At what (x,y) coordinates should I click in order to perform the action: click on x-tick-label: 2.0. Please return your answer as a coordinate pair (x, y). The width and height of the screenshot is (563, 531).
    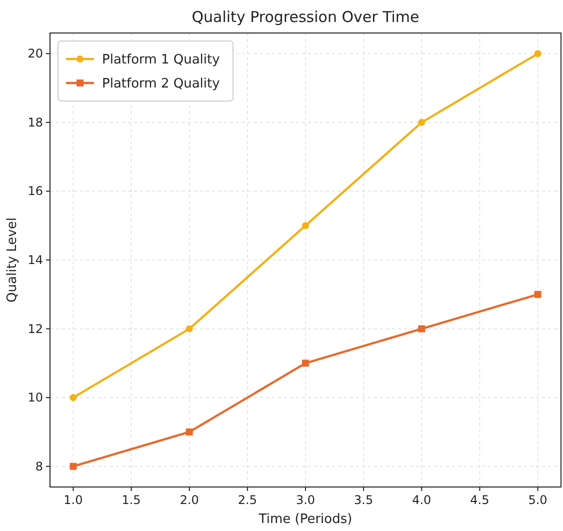
    Looking at the image, I should click on (189, 500).